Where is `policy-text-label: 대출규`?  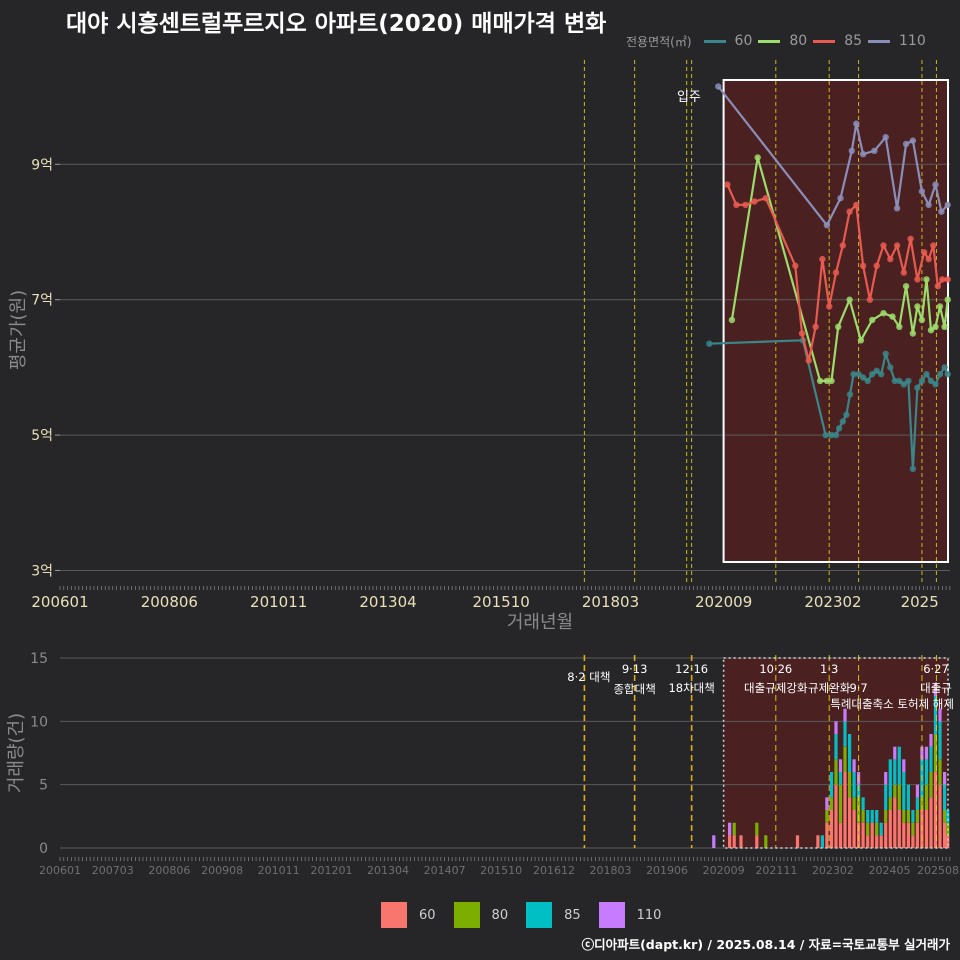
policy-text-label: 대출규 is located at coordinates (936, 688).